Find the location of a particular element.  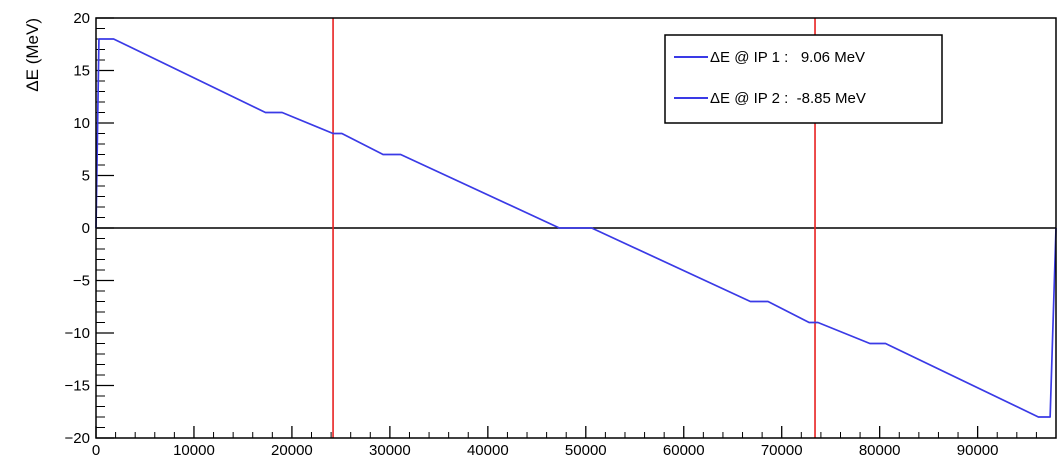

x-tick-label: 40000 is located at coordinates (488, 450).